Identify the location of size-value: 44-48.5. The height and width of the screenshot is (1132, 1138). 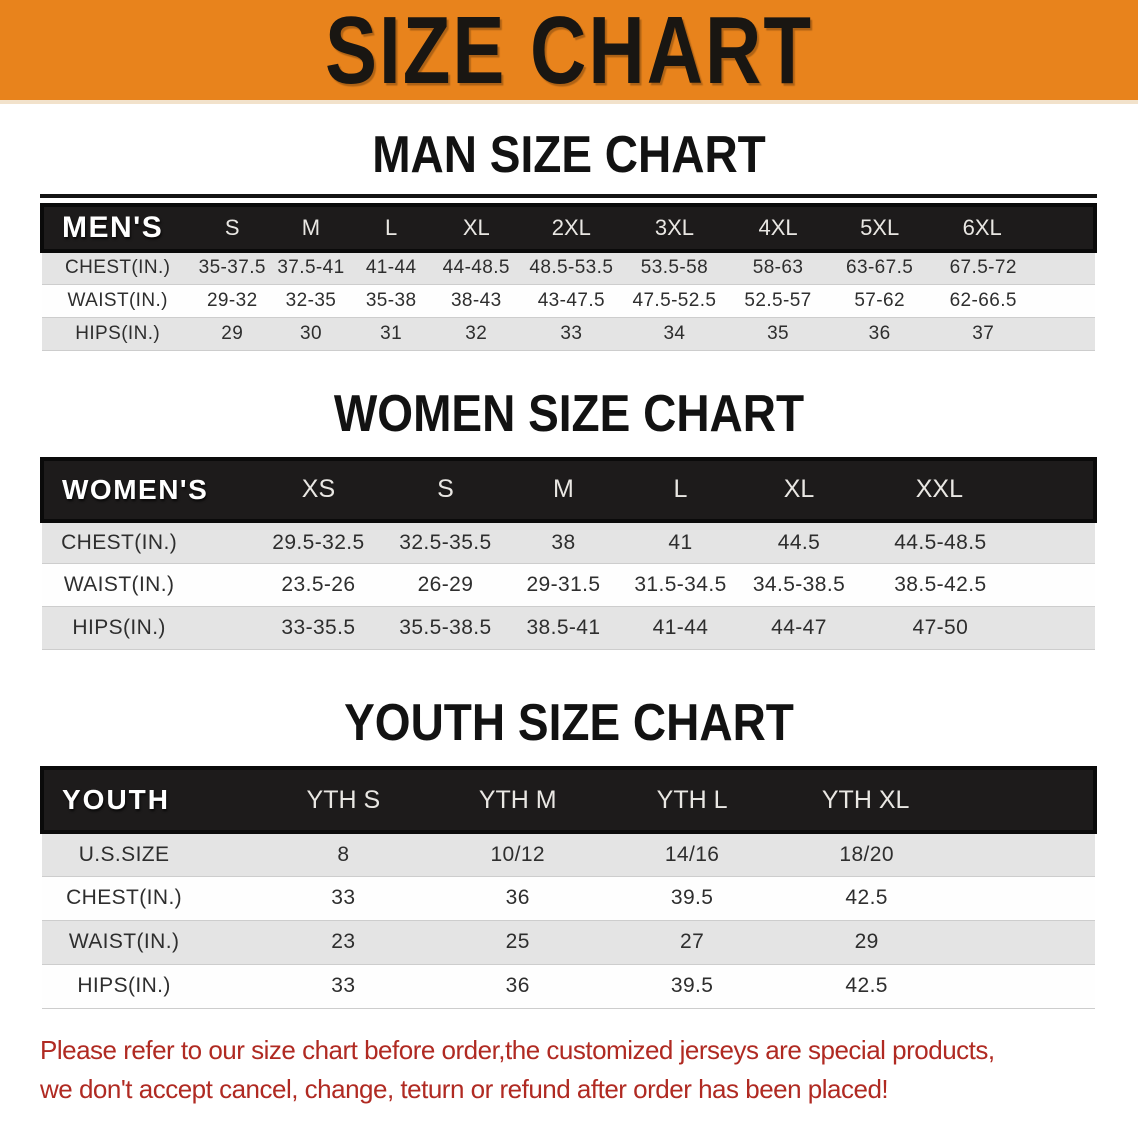
(476, 267).